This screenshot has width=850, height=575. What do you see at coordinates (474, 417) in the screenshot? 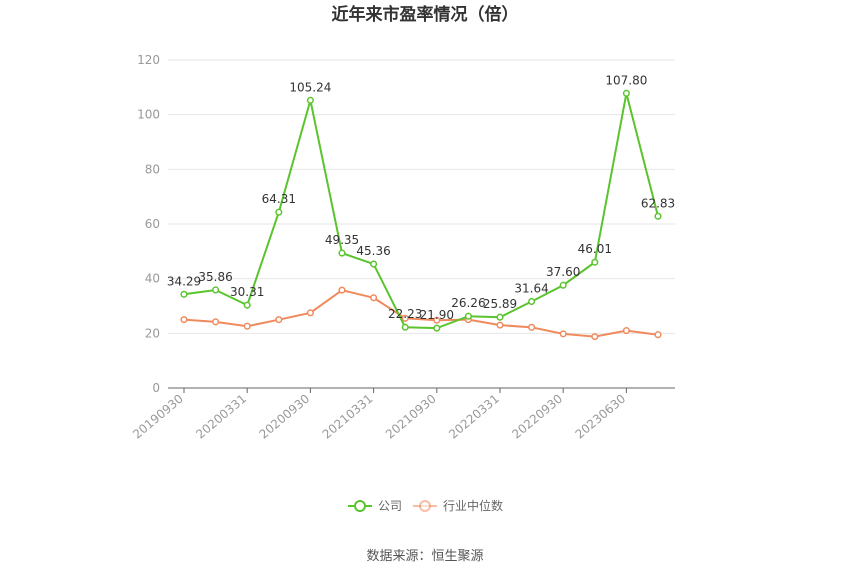
I see `x-tick-label: 20220331` at bounding box center [474, 417].